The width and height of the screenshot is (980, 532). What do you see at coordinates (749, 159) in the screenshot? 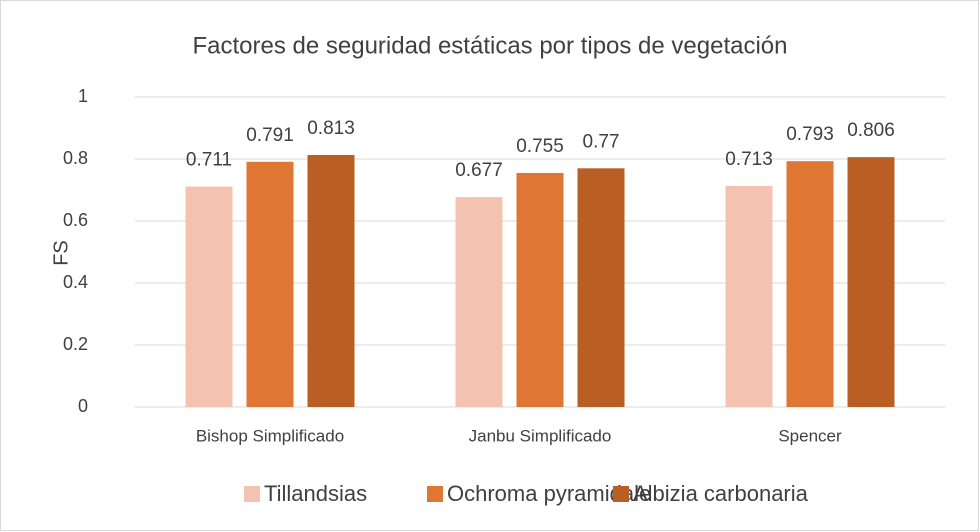
I see `value-label: 0.713` at bounding box center [749, 159].